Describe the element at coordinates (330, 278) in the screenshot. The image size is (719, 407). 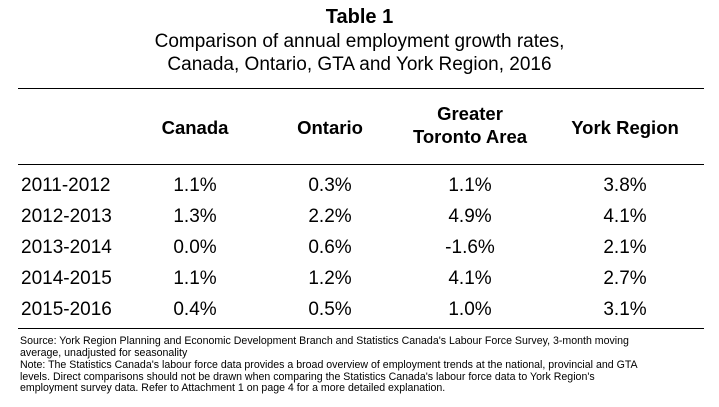
I see `cell-ontario: 1.2%` at that location.